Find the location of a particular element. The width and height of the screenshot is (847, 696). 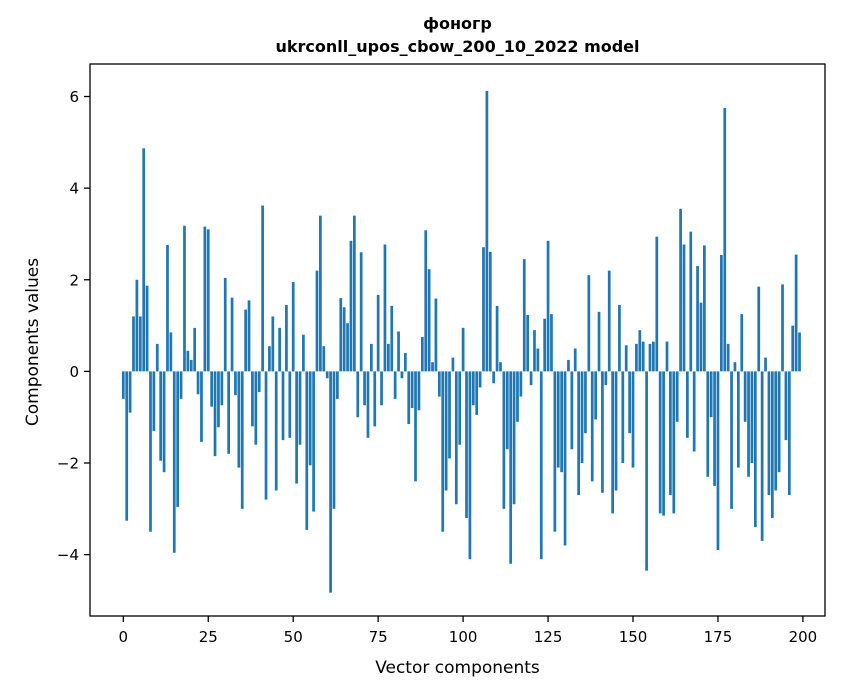

x-tick-label: 100 is located at coordinates (463, 637).